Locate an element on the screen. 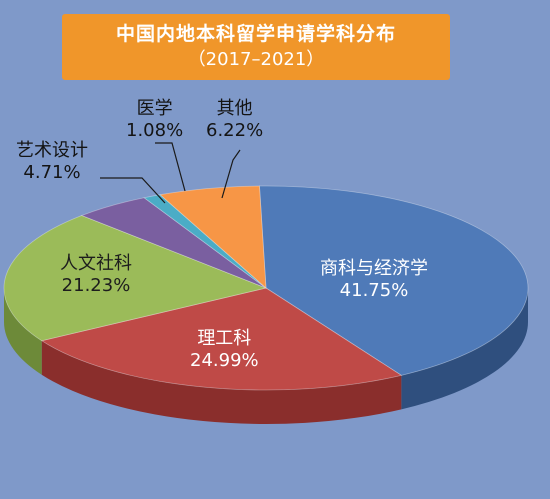 This screenshot has height=499, width=550. chart-subtitle: （2017–2021） is located at coordinates (256, 59).